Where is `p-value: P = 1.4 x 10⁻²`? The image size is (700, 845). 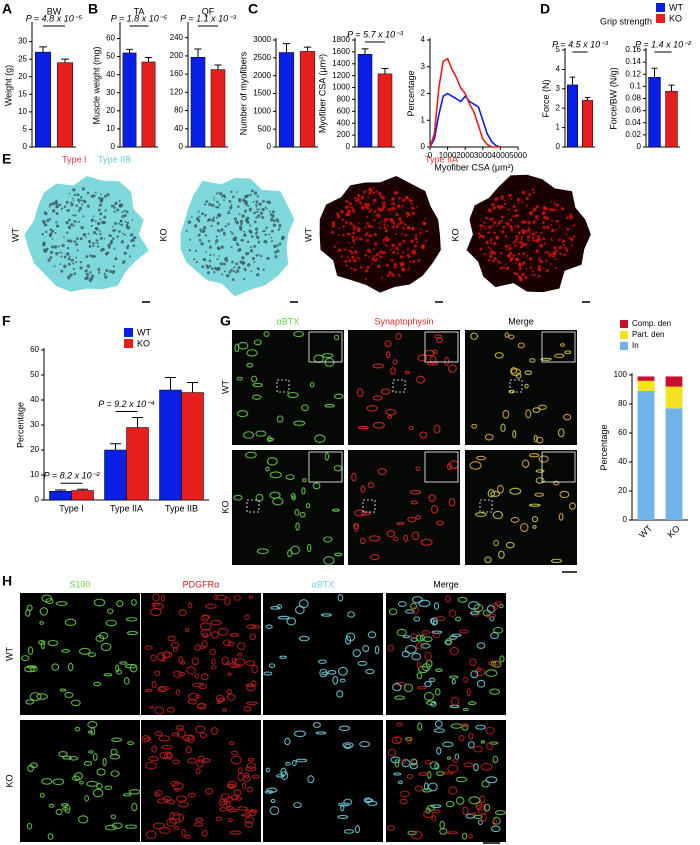 p-value: P = 1.4 x 10⁻² is located at coordinates (663, 44).